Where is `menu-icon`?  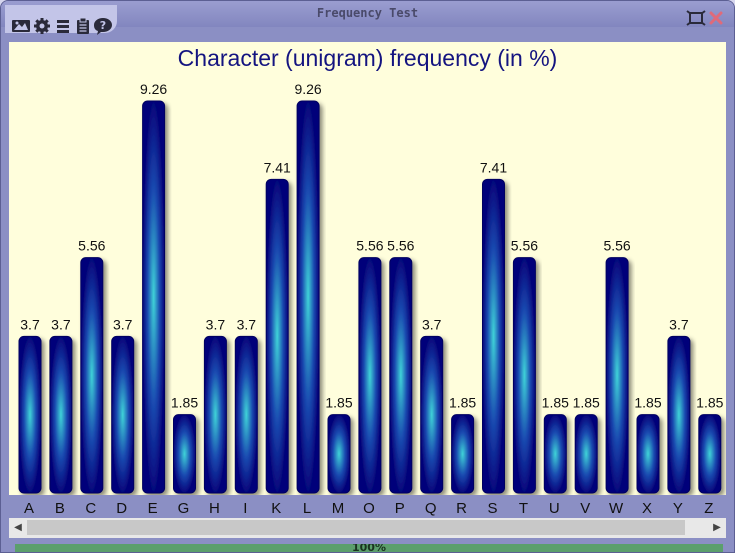 menu-icon is located at coordinates (63, 26).